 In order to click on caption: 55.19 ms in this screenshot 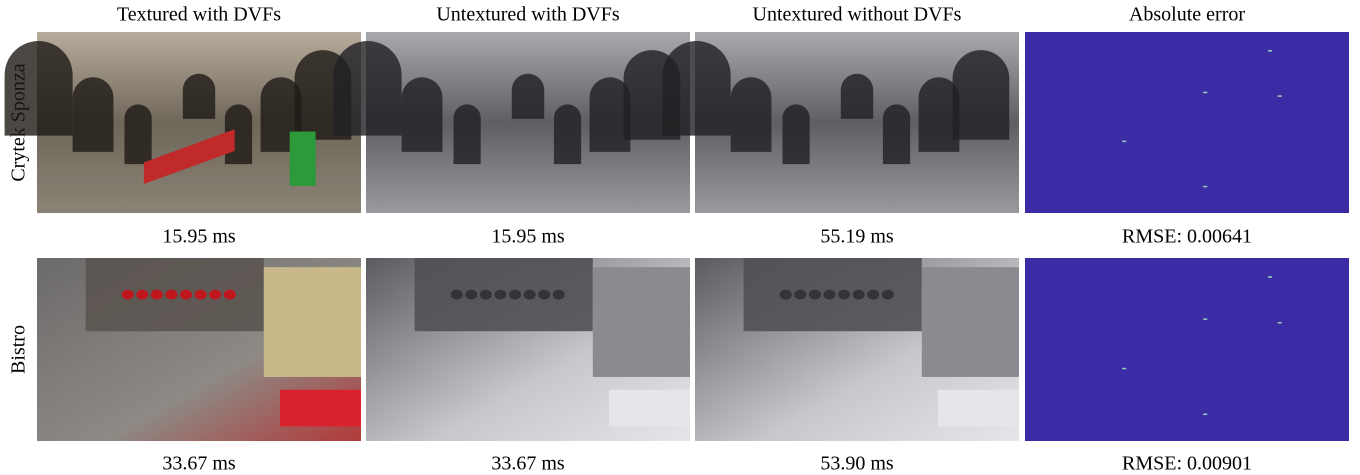, I will do `click(857, 237)`.